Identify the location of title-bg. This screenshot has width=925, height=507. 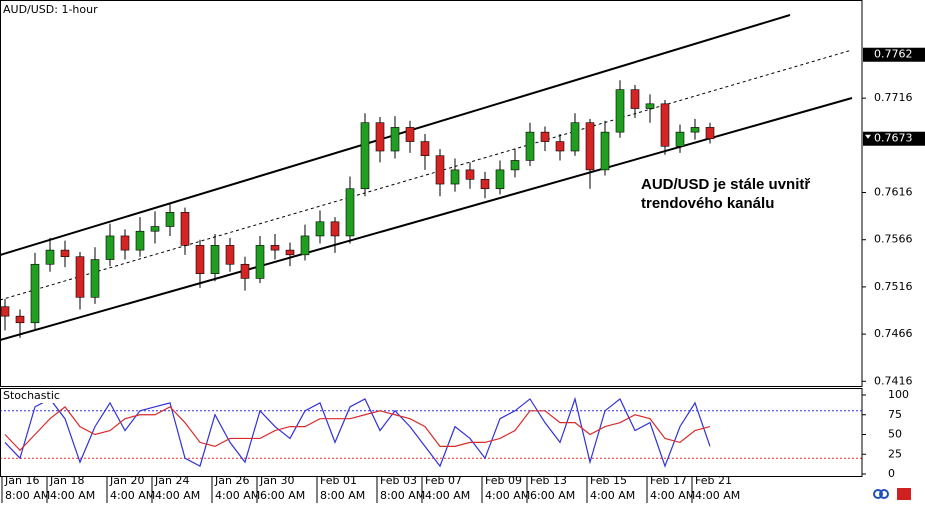
(50, 9).